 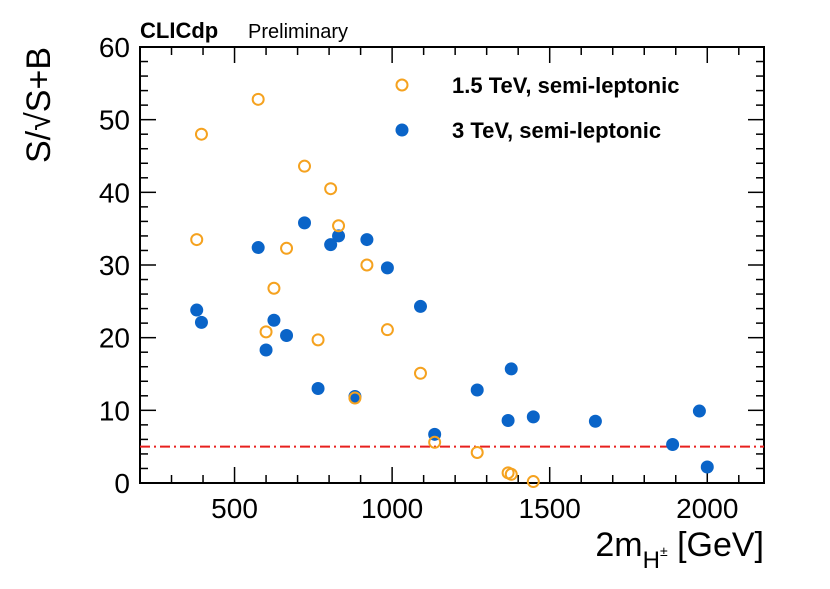 What do you see at coordinates (550, 508) in the screenshot?
I see `x-tick-label: 1500` at bounding box center [550, 508].